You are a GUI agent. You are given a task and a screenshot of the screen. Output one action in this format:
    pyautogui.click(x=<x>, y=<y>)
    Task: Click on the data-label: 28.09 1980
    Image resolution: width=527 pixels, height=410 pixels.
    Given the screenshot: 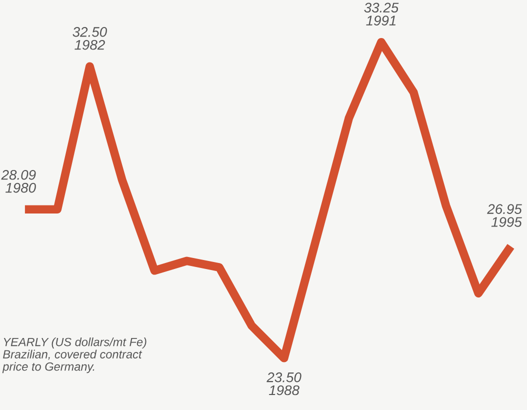 What is the action you would take?
    pyautogui.click(x=18, y=181)
    